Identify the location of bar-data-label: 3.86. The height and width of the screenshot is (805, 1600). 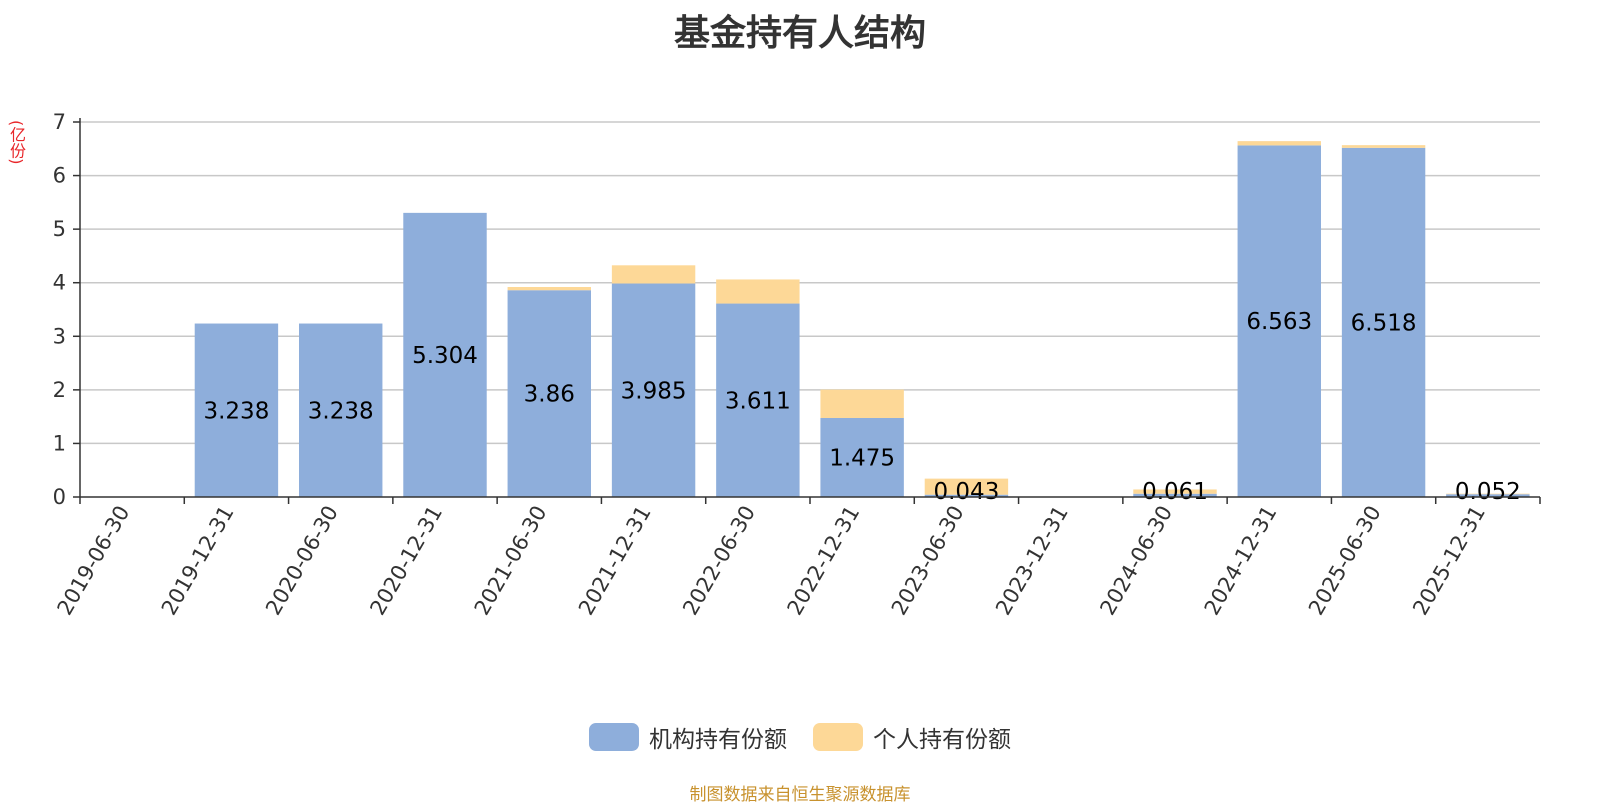
(549, 395).